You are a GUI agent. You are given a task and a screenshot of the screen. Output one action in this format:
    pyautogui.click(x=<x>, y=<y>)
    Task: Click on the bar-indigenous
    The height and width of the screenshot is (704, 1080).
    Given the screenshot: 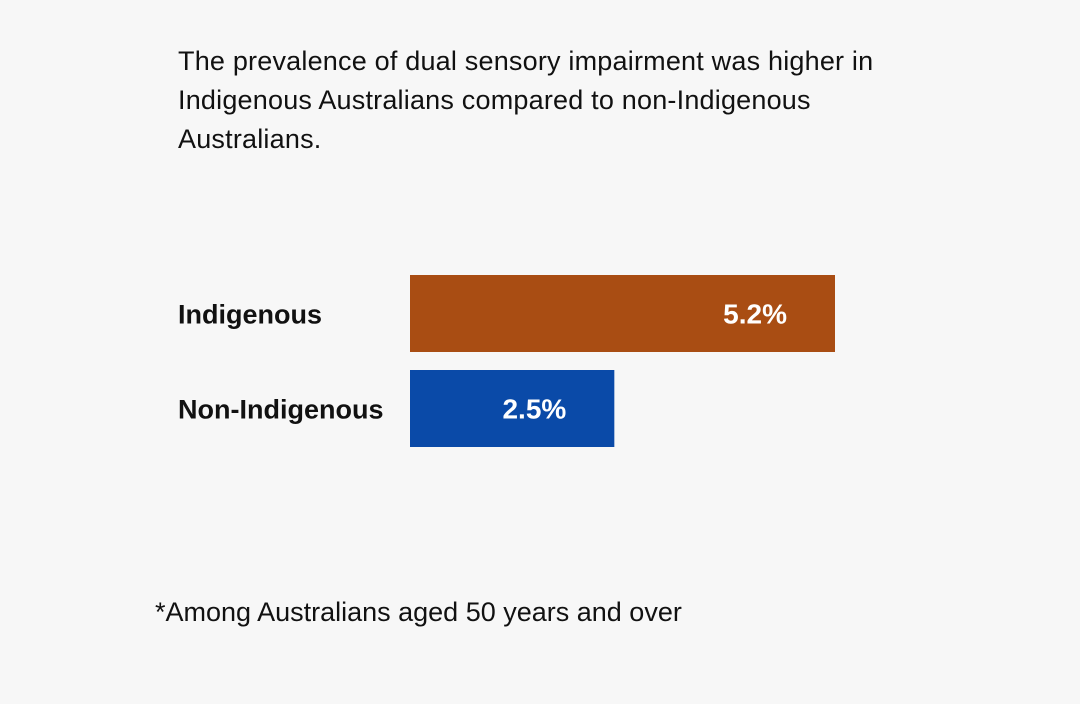 What is the action you would take?
    pyautogui.click(x=622, y=313)
    